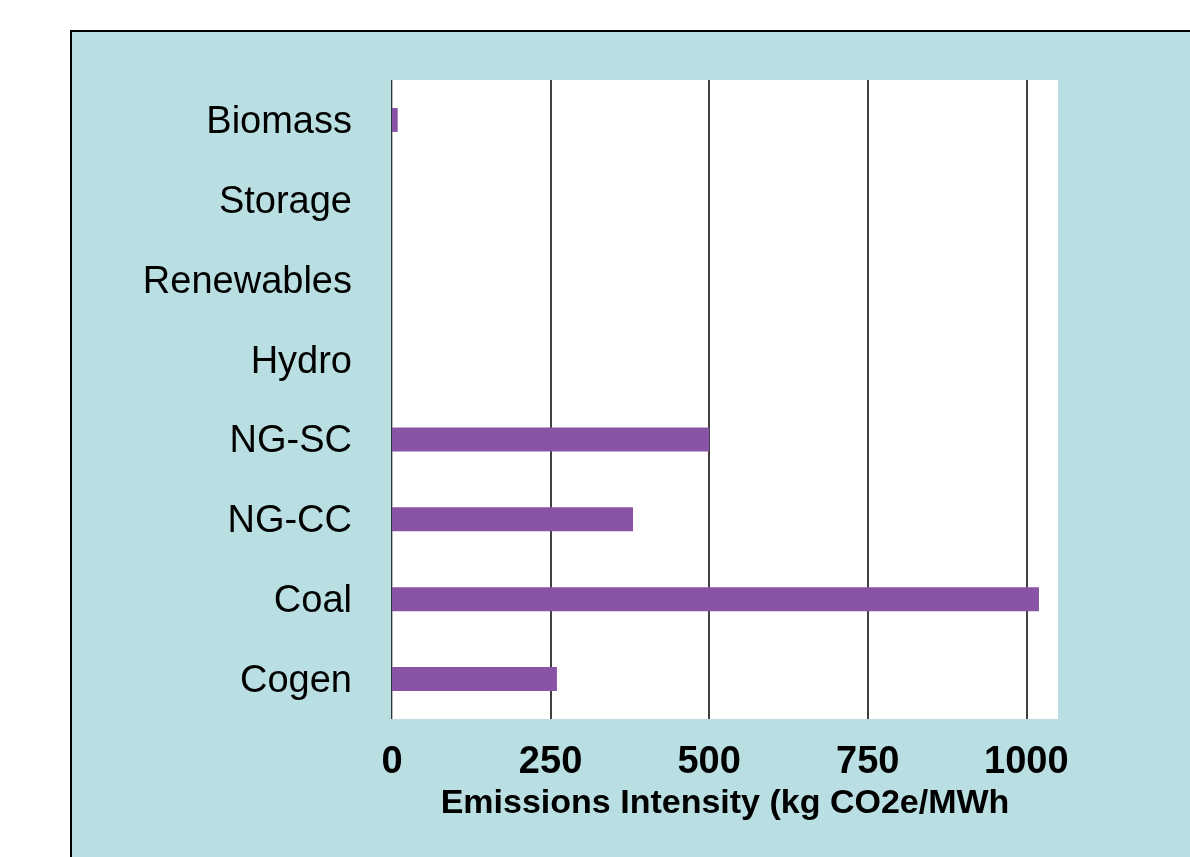 This screenshot has width=1190, height=857. What do you see at coordinates (725, 800) in the screenshot?
I see `x-axis-title: Emissions Intensity (kg CO2e/MWh` at bounding box center [725, 800].